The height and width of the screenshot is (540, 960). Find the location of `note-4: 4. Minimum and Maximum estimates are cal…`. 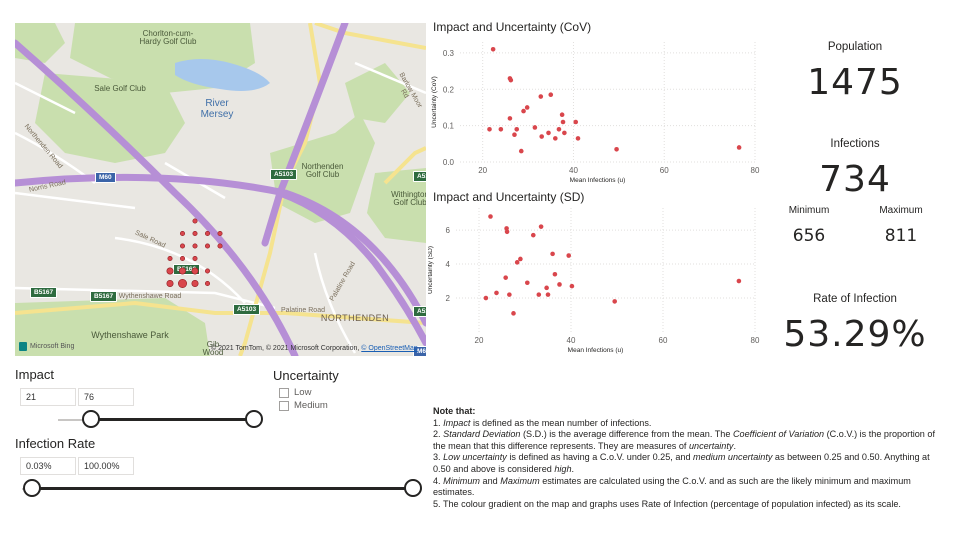

note-4: 4. Minimum and Maximum estimates are cal… is located at coordinates (672, 486).